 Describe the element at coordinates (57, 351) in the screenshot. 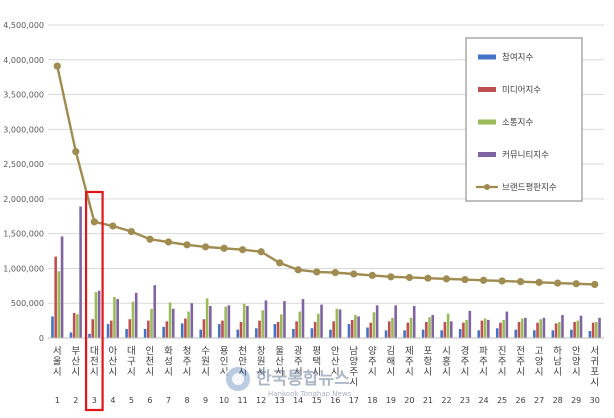

I see `x-tick-char: 서` at that location.